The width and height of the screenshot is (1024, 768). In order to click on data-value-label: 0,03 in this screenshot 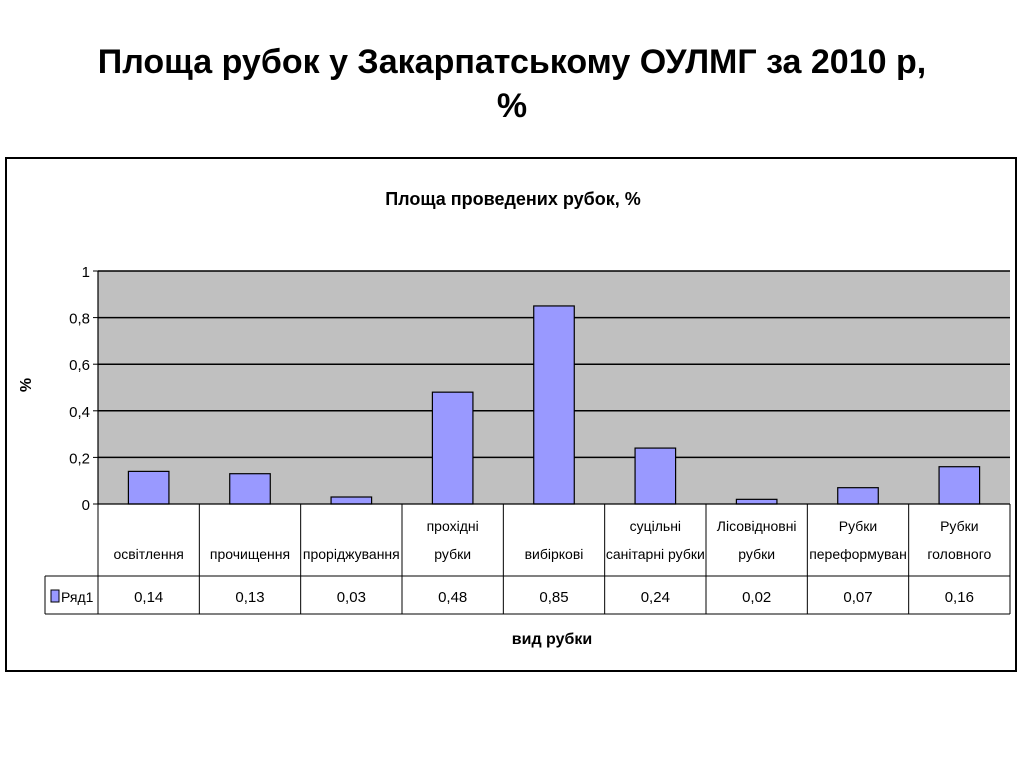, I will do `click(351, 597)`.